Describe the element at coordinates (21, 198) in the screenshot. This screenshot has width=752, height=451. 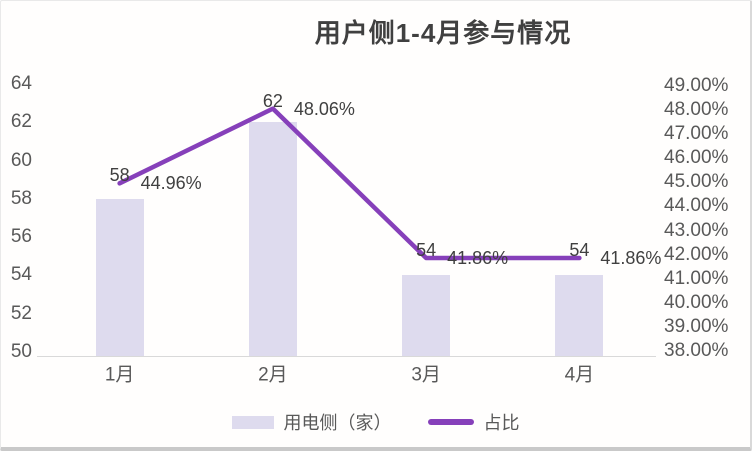
I see `left-axis-tick: 58` at that location.